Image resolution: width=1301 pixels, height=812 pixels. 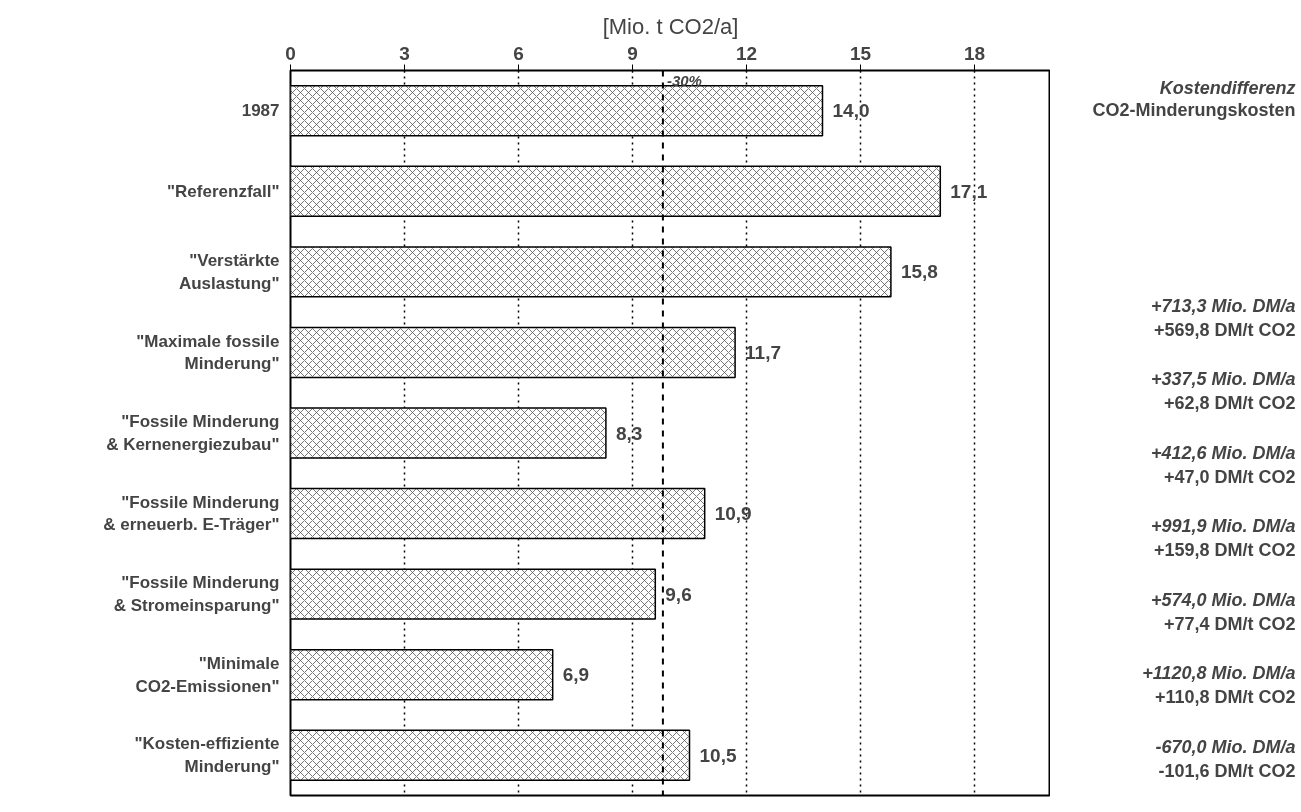 What do you see at coordinates (207, 755) in the screenshot?
I see `y-tick-label: "Kosten-effiziente Minderung"` at bounding box center [207, 755].